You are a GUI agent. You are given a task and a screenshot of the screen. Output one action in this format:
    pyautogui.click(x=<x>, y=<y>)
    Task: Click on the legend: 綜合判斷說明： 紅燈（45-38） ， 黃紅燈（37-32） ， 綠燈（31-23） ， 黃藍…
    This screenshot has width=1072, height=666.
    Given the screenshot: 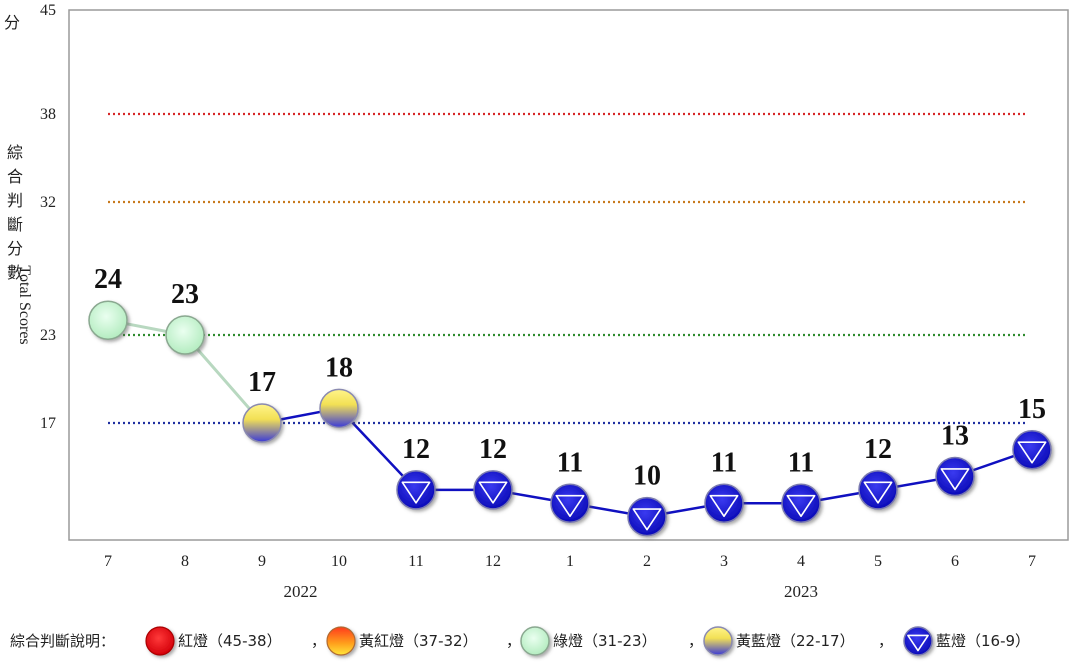 What is the action you would take?
    pyautogui.click(x=520, y=641)
    